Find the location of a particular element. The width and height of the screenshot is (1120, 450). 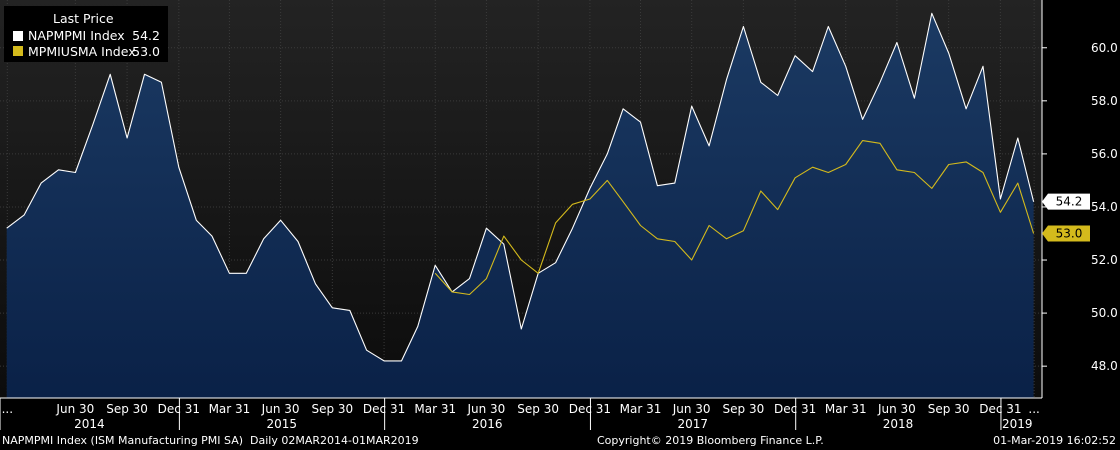

x-year-label: 2014 is located at coordinates (89, 424).